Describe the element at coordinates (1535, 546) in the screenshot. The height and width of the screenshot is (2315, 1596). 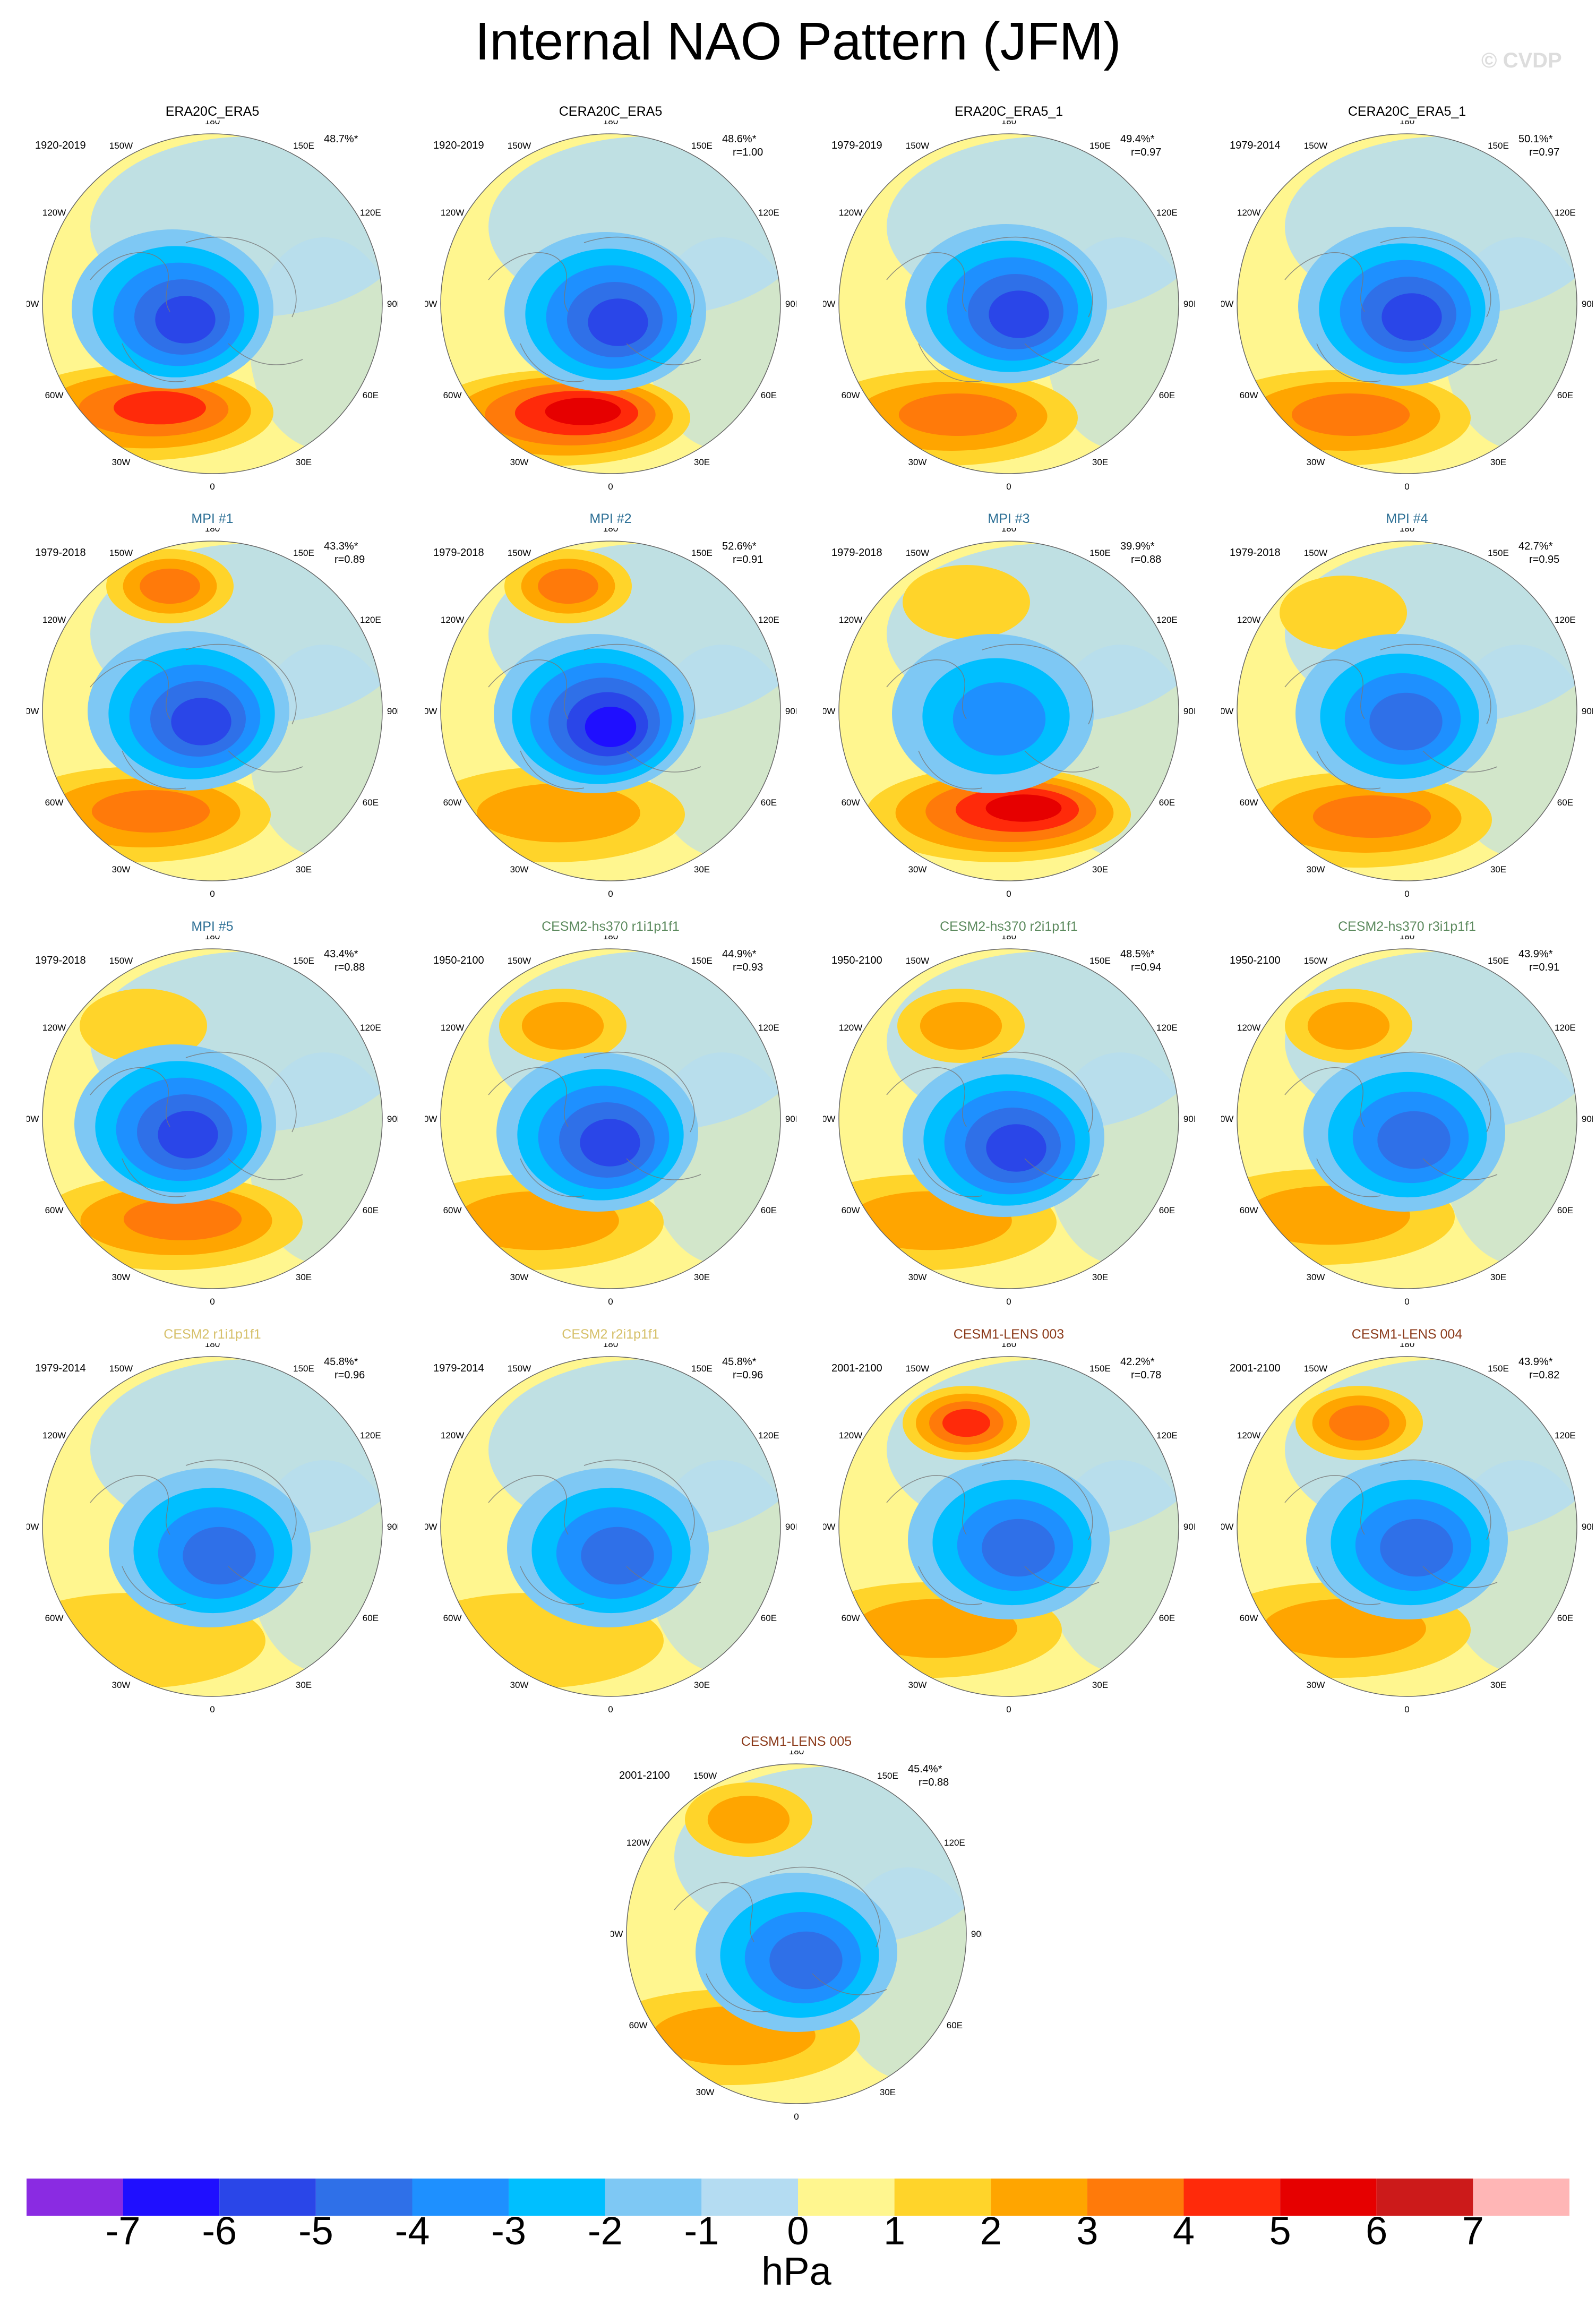
I see `panel-percent-variance: 42.7%*` at that location.